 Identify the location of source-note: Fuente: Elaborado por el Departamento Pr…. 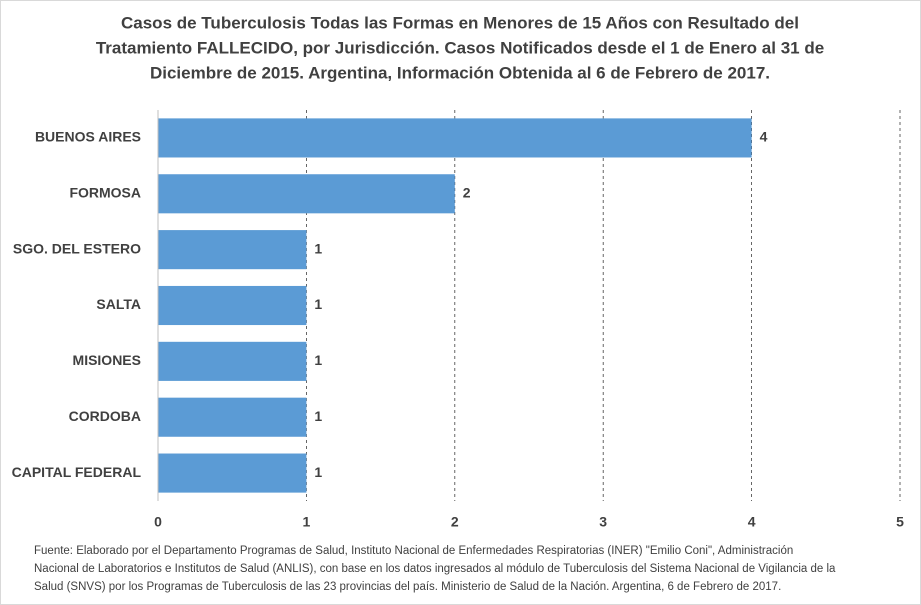
(413, 551).